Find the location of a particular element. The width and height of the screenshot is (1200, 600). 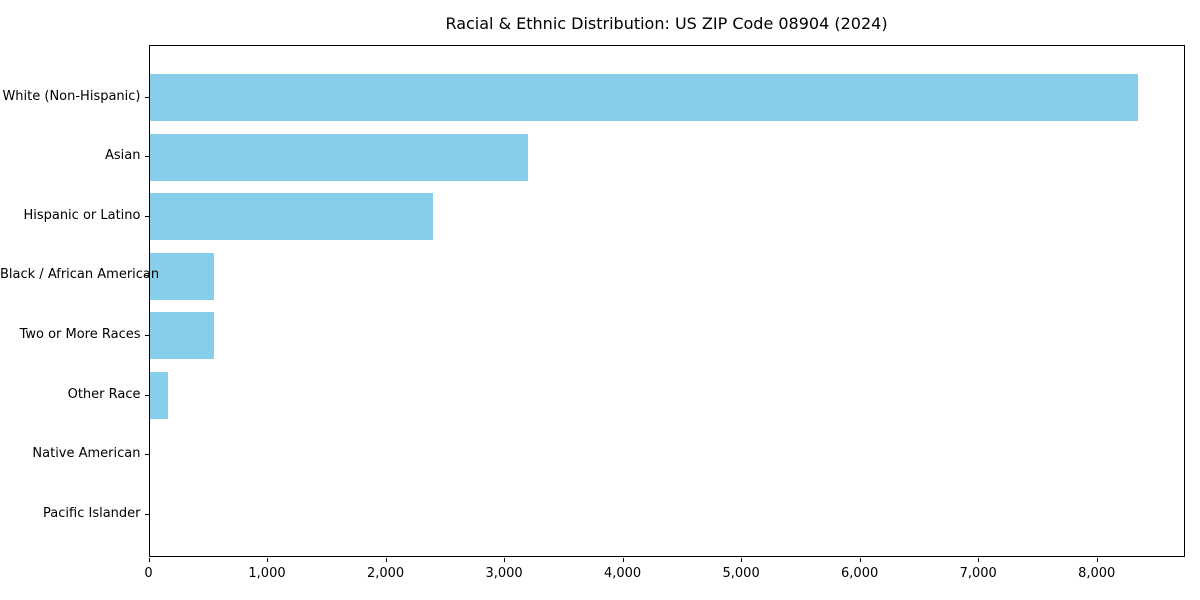

x-tick-label: 8,000 is located at coordinates (1097, 573).